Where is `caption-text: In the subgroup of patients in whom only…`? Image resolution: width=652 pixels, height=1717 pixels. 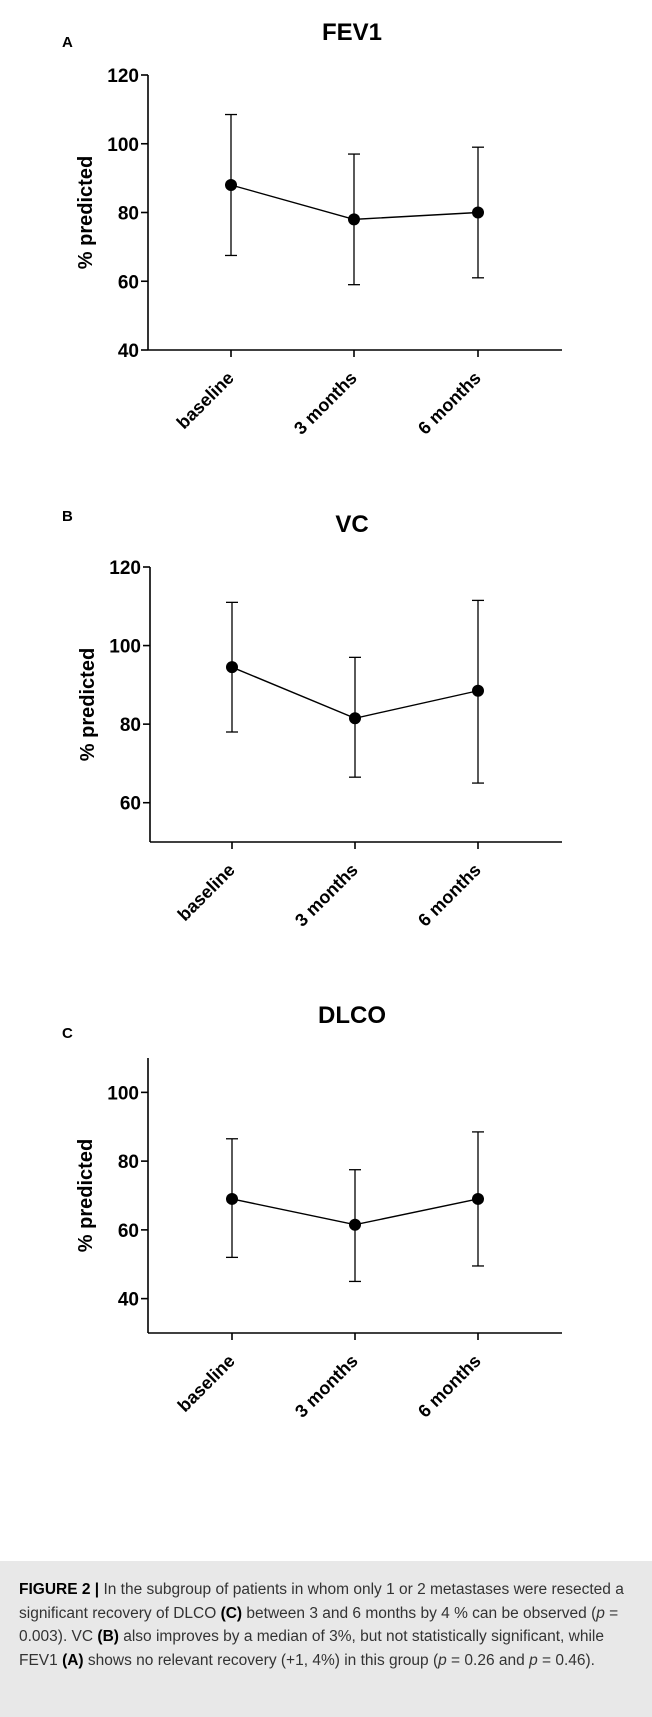
caption-text: In the subgroup of patients in whom only… is located at coordinates (321, 1601).